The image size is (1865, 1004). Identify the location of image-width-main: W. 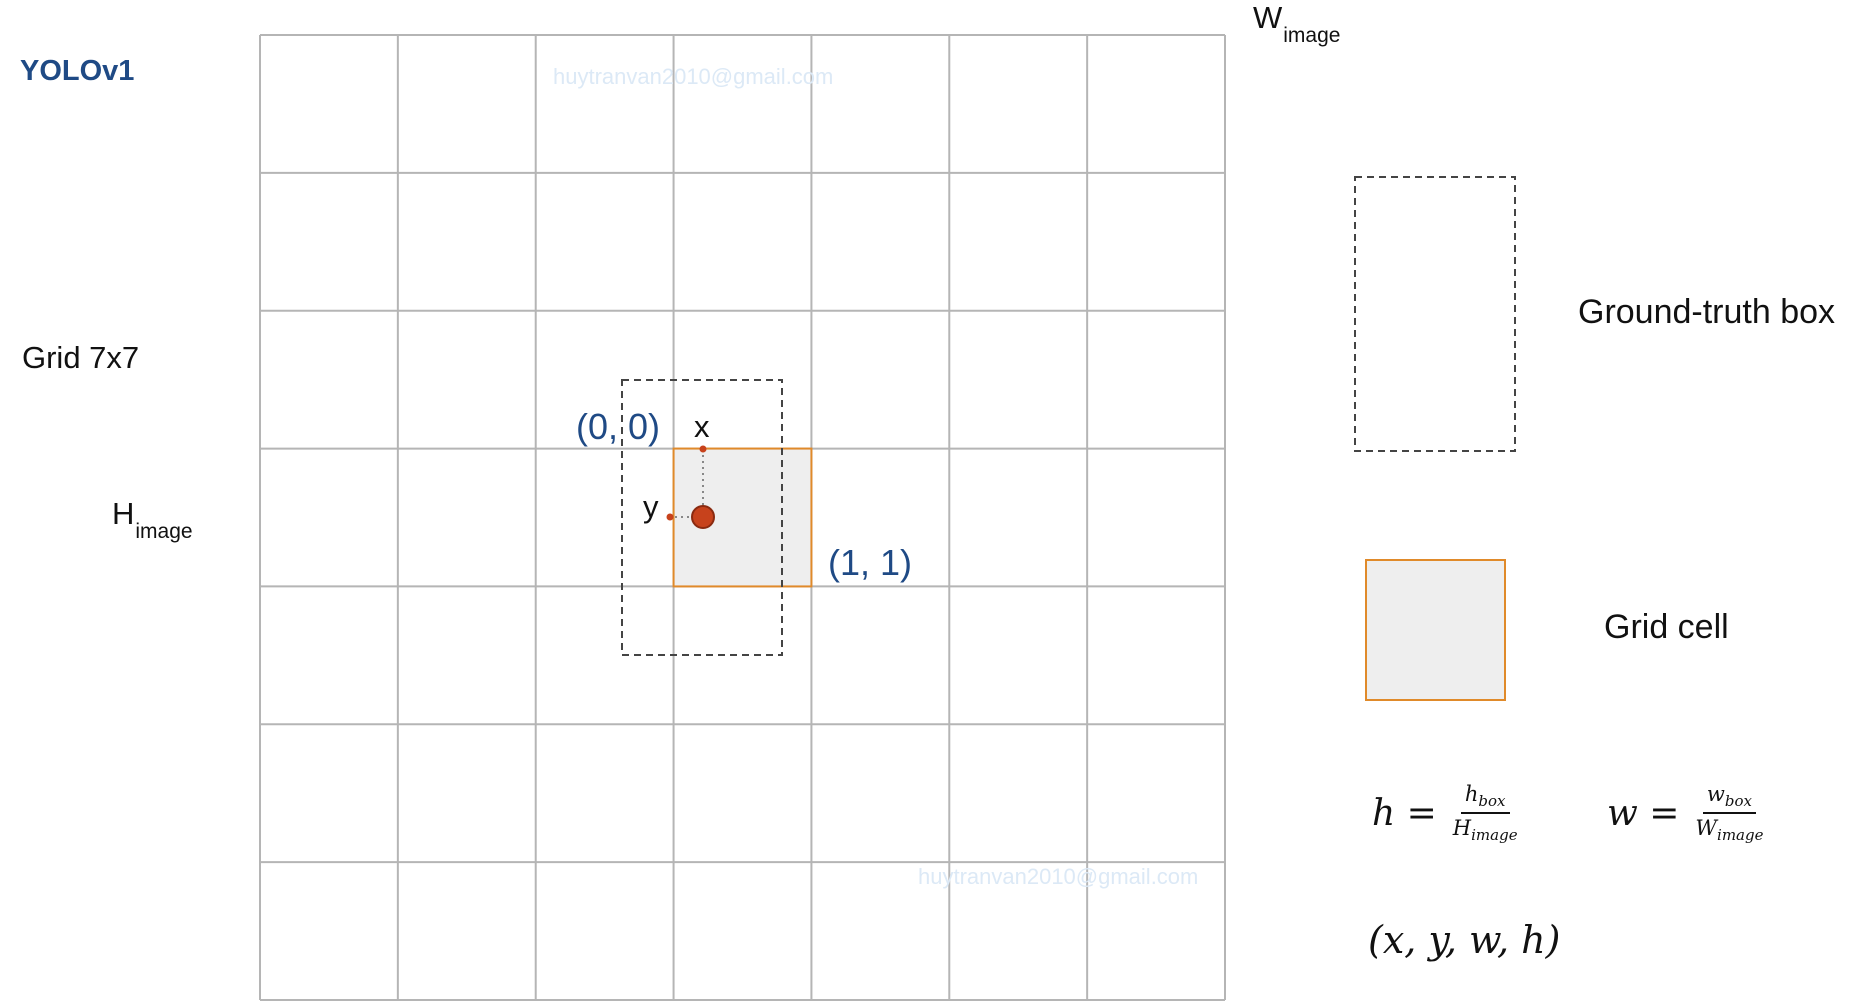
(1268, 17).